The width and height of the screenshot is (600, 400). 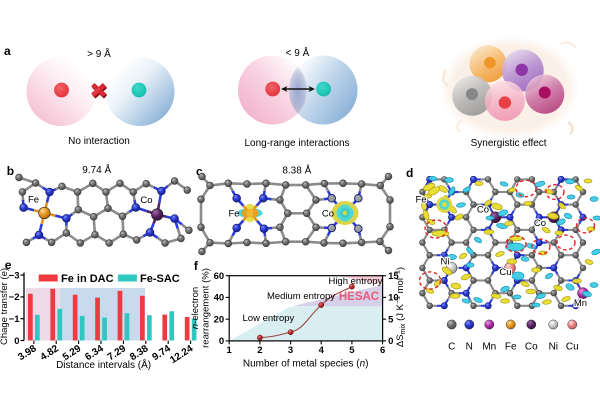 What do you see at coordinates (301, 296) in the screenshot?
I see `svg-text: Medium entropy` at bounding box center [301, 296].